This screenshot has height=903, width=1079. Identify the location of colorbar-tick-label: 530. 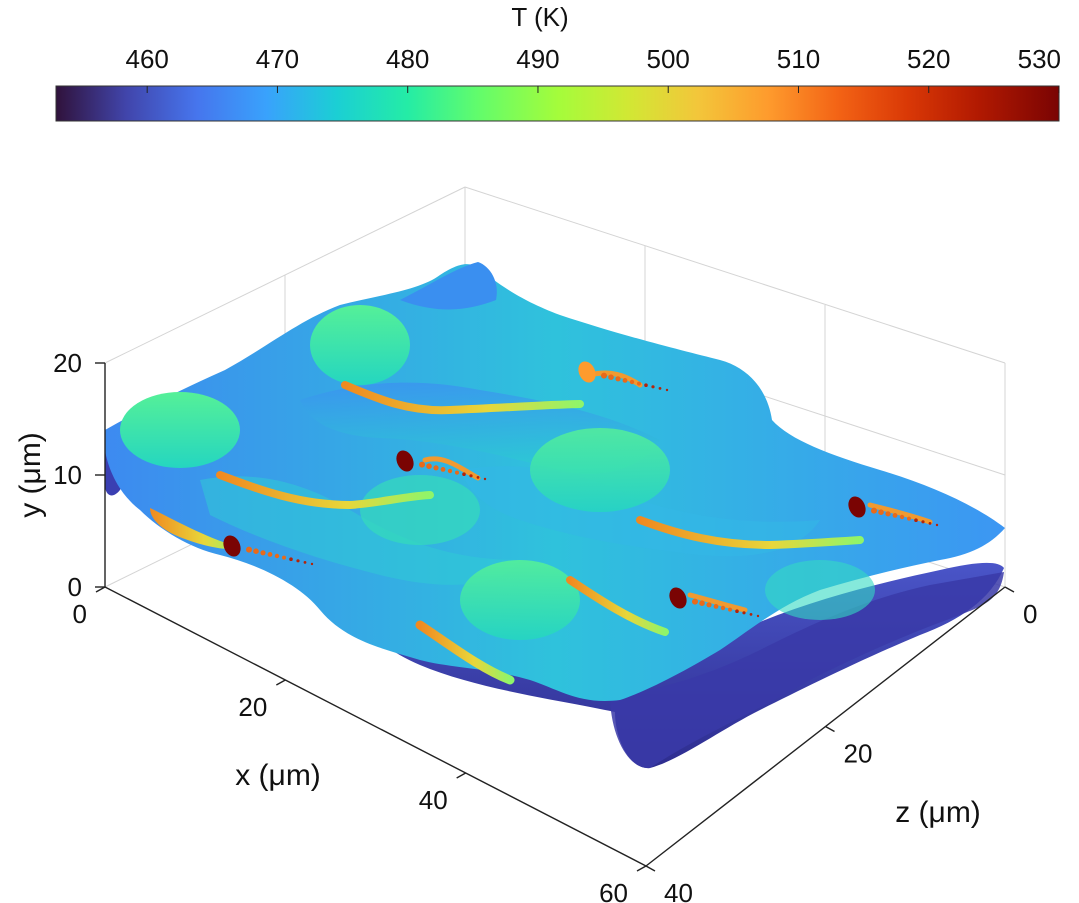
(1039, 59).